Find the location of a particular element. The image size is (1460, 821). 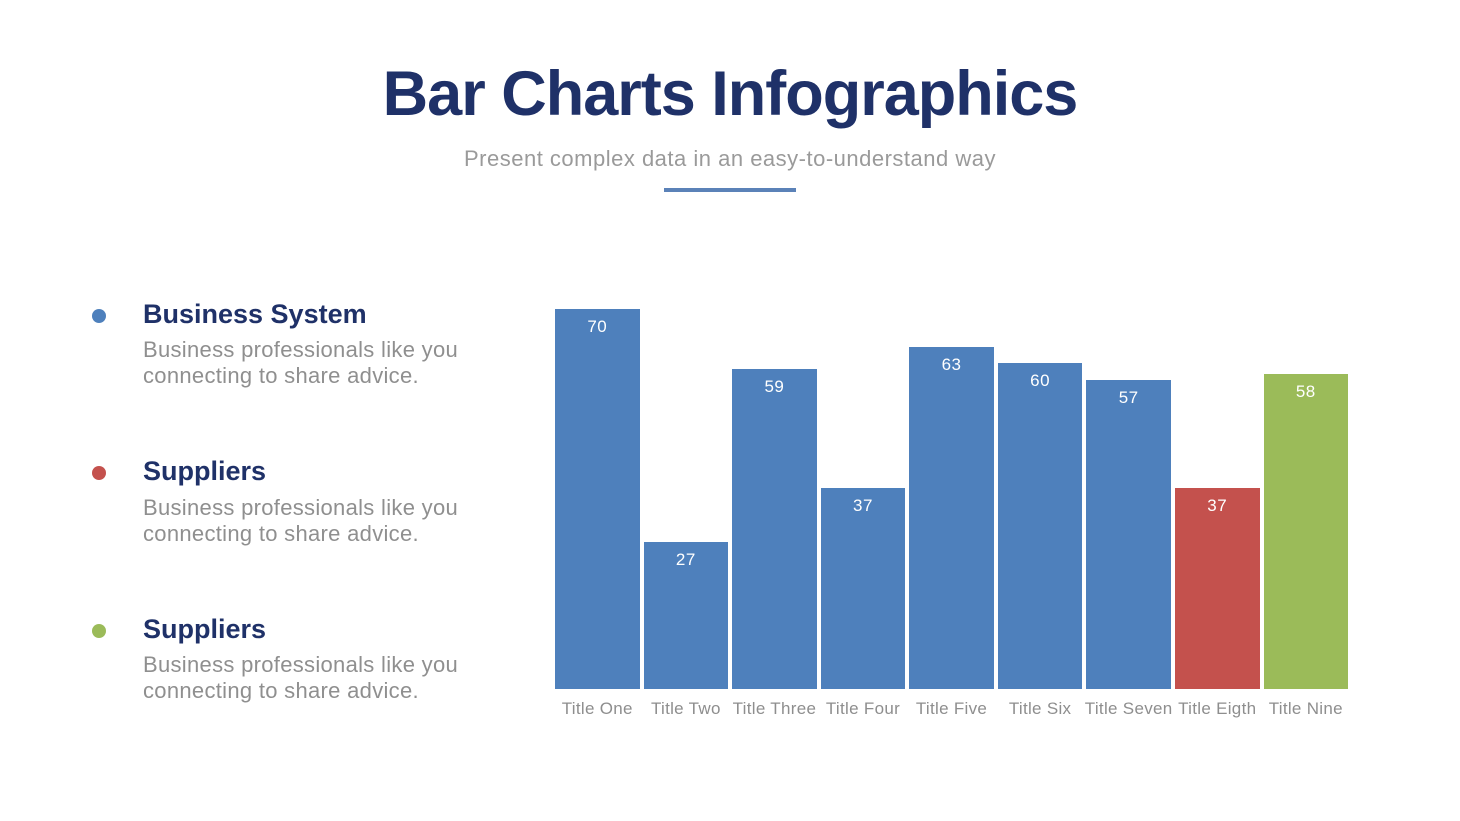

bar-value-label: 57 is located at coordinates (1128, 397).